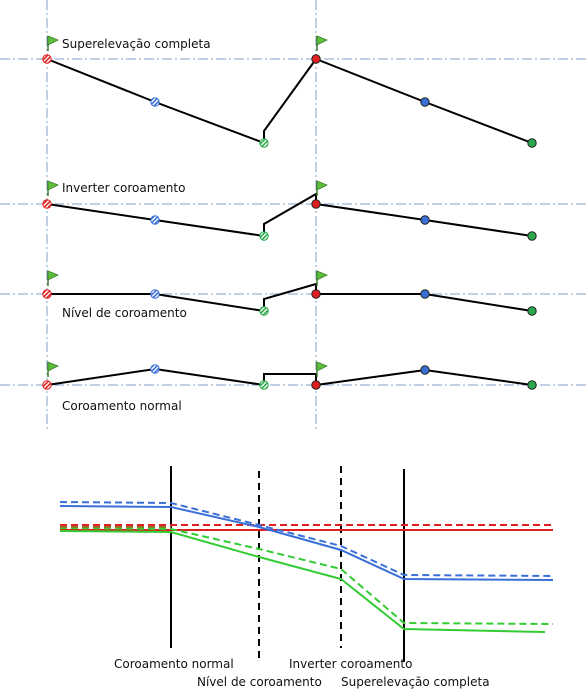  Describe the element at coordinates (425, 370) in the screenshot. I see `section-4-point-right-mid` at that location.